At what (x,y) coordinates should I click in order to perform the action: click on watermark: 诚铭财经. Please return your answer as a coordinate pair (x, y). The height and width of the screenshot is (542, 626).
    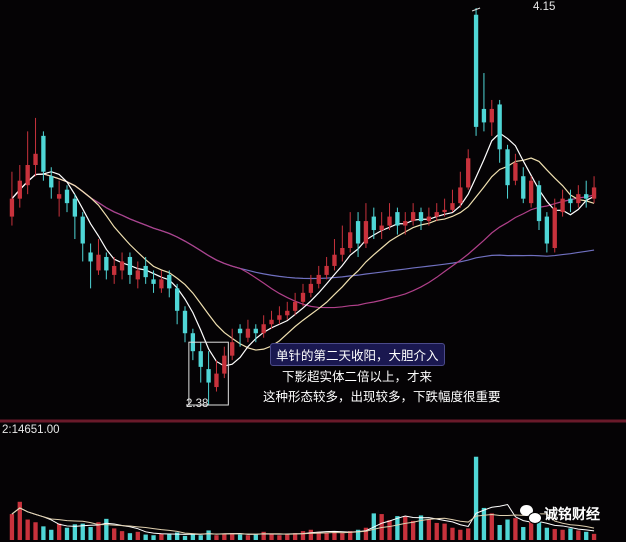
    Looking at the image, I should click on (560, 514).